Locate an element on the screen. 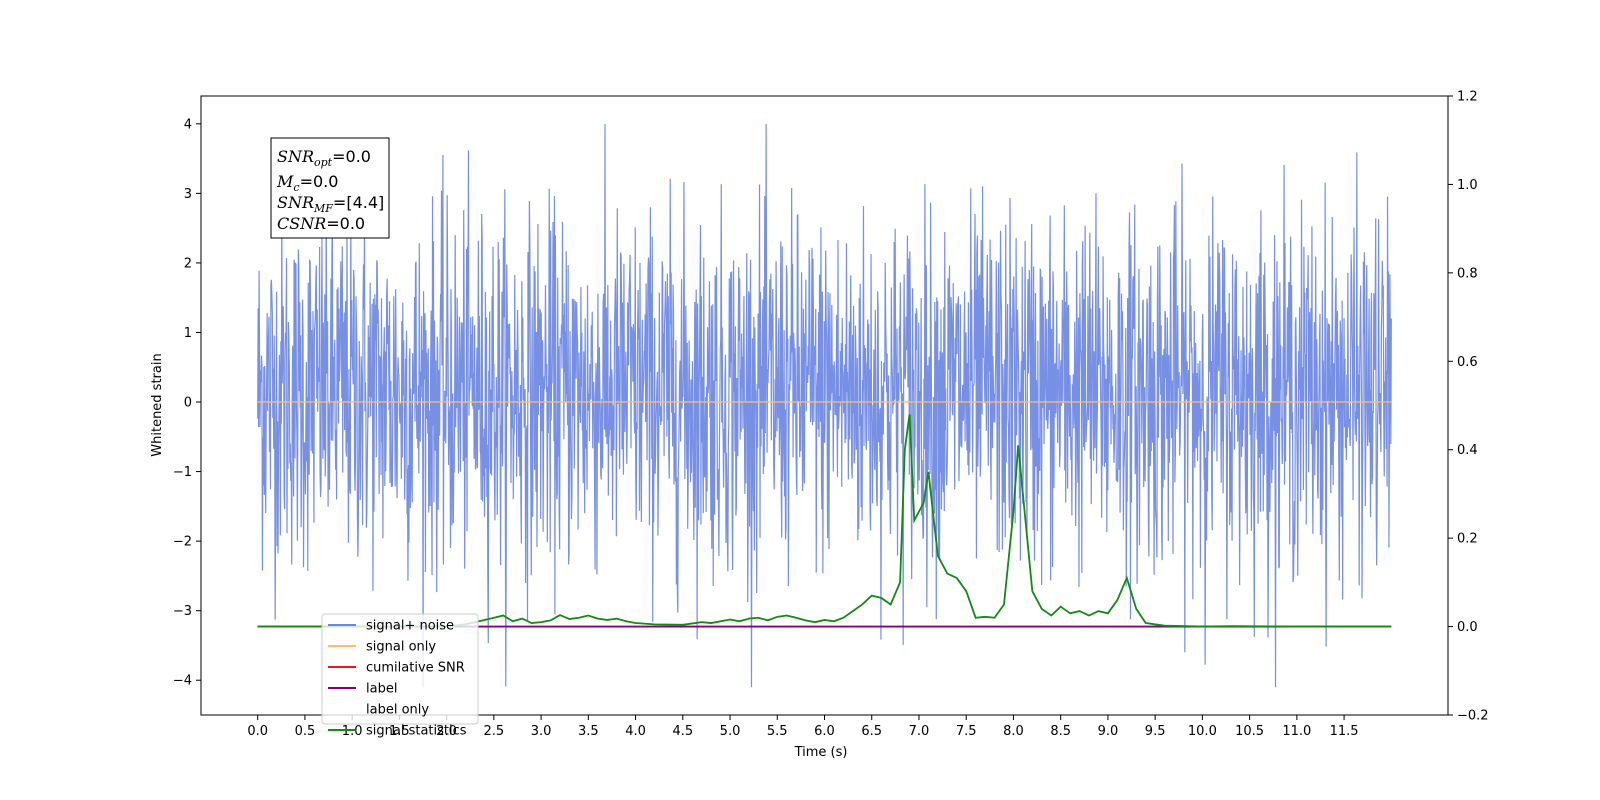  y-tick-label: 3 is located at coordinates (188, 194).